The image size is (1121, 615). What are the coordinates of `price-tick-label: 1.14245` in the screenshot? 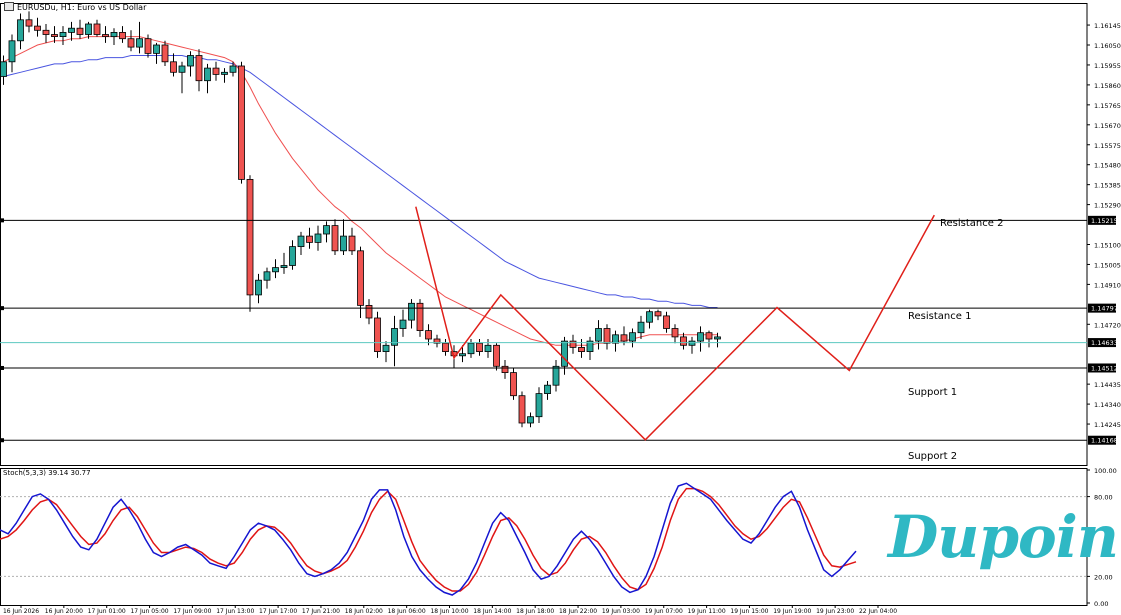 It's located at (1107, 425).